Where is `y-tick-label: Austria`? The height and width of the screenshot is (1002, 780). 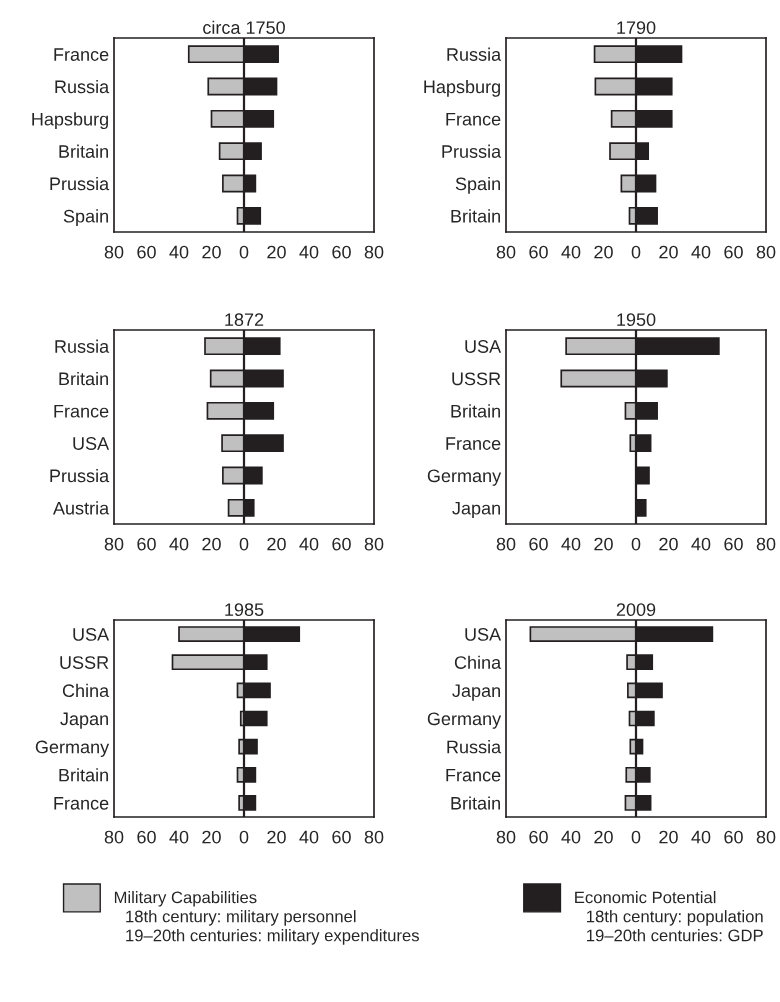 y-tick-label: Austria is located at coordinates (81, 508).